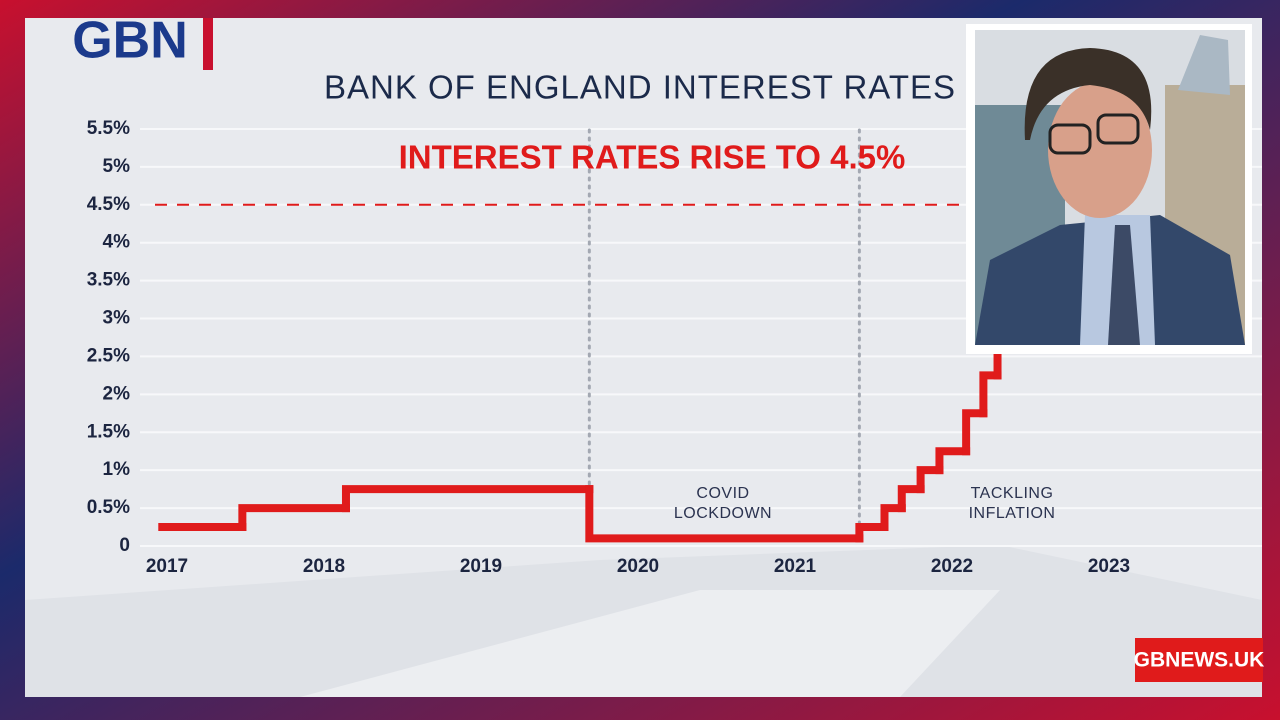 Image resolution: width=1280 pixels, height=720 pixels. Describe the element at coordinates (108, 355) in the screenshot. I see `y-tick-label: 2.5%` at that location.